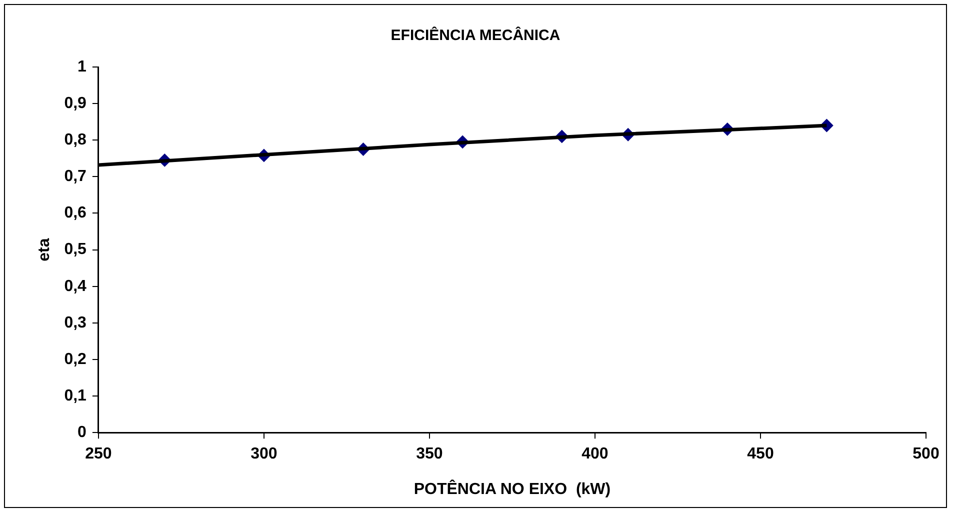 This screenshot has width=953, height=512. What do you see at coordinates (75, 286) in the screenshot?
I see `y-tick-label: 0,4` at bounding box center [75, 286].